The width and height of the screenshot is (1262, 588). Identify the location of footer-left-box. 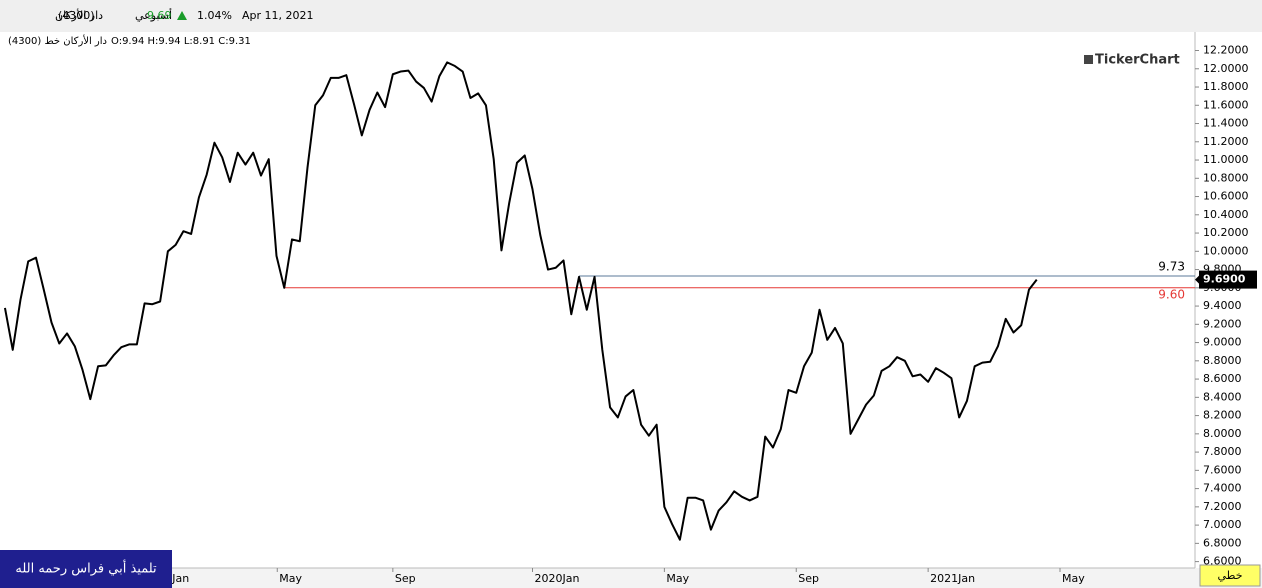
(86, 569).